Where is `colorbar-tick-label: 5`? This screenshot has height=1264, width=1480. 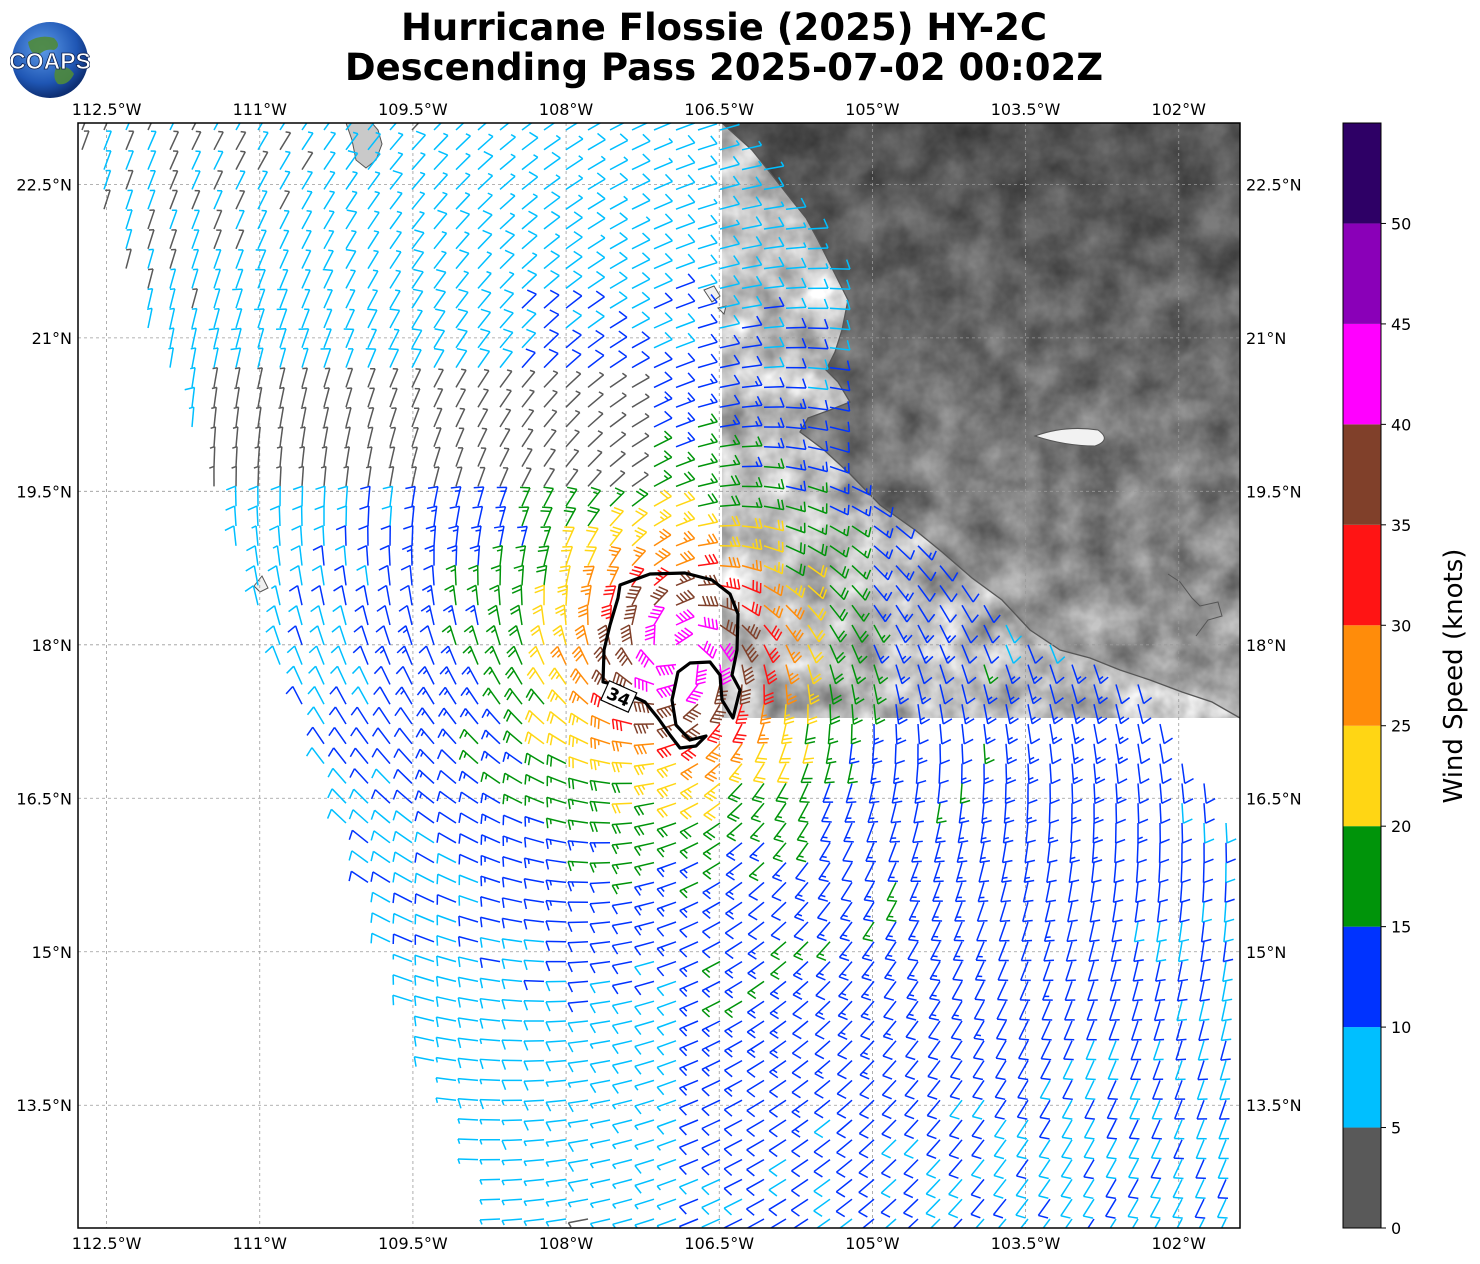 colorbar-tick-label: 5 is located at coordinates (1396, 1128).